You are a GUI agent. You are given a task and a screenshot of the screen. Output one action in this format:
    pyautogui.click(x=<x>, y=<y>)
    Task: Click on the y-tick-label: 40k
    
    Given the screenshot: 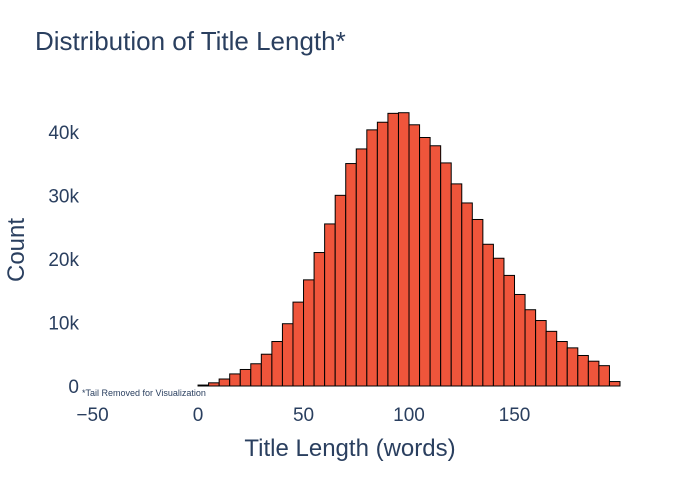 What is the action you would take?
    pyautogui.click(x=63, y=133)
    